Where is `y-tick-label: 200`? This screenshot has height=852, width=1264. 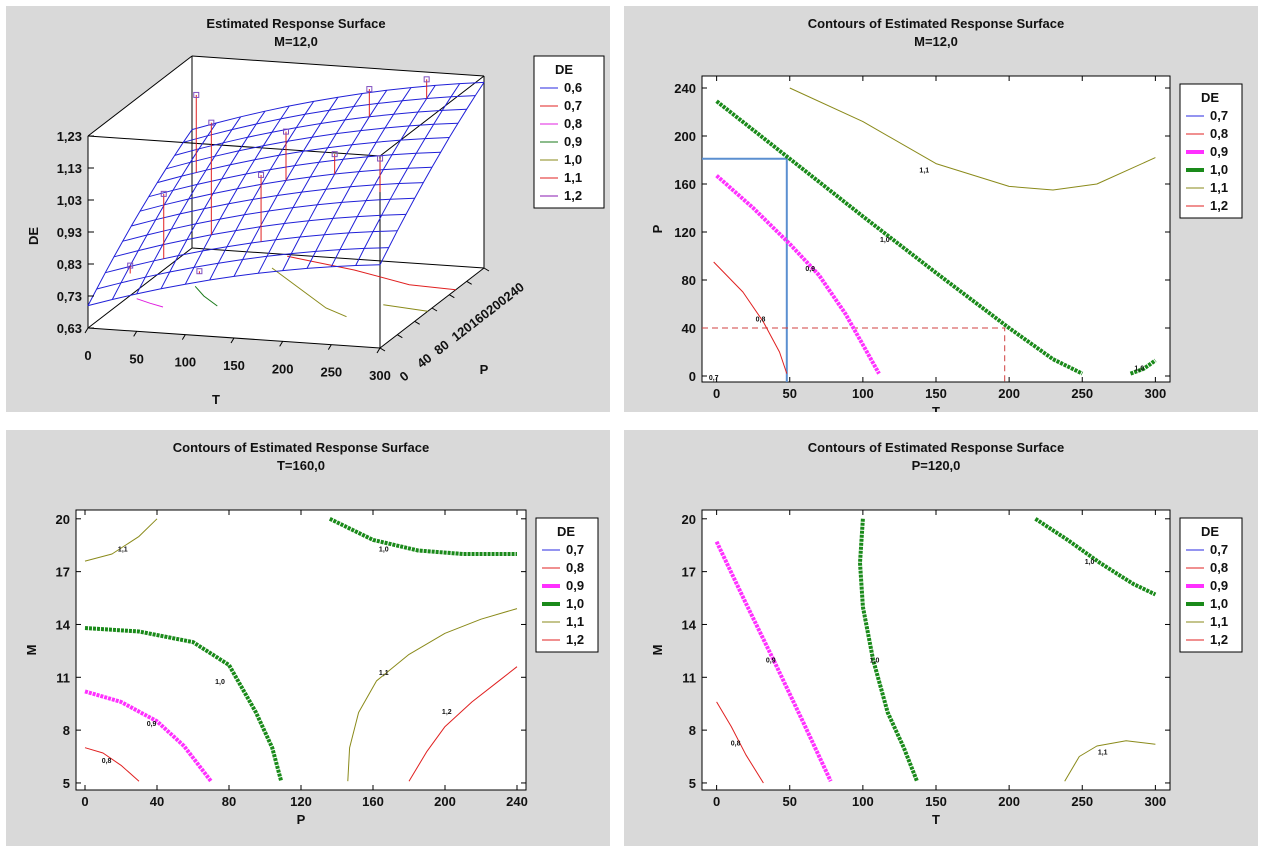 y-tick-label: 200 is located at coordinates (685, 136).